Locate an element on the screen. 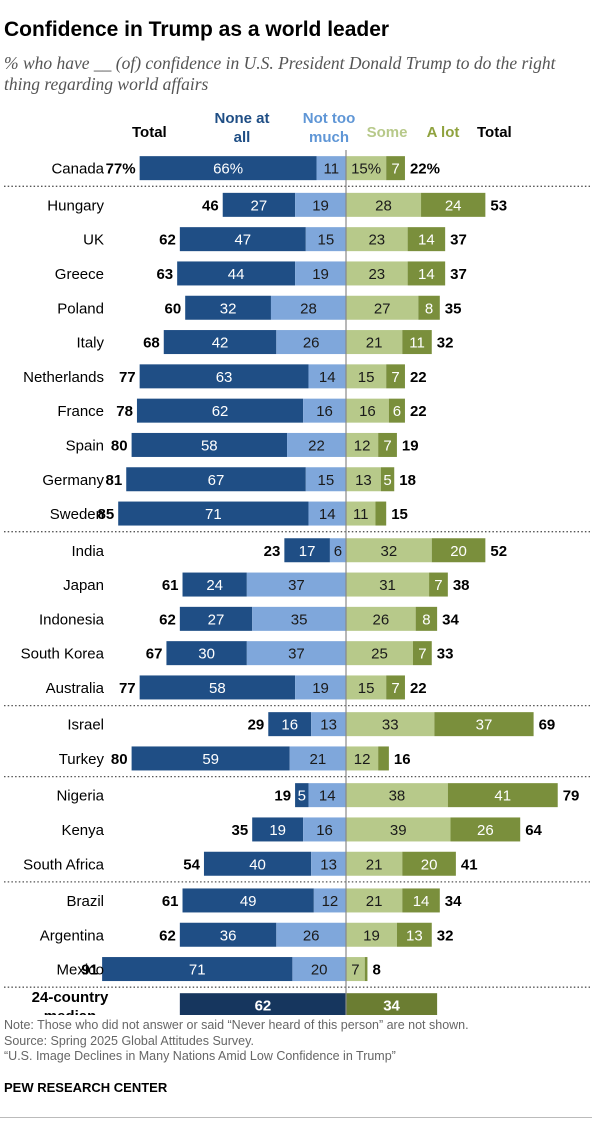 The height and width of the screenshot is (1121, 592). label-not-too-much: 12 is located at coordinates (330, 901).